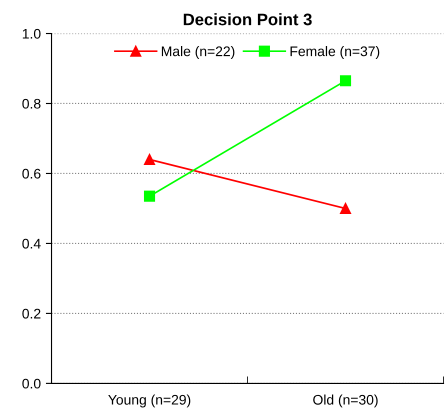 The image size is (448, 419). Describe the element at coordinates (198, 52) in the screenshot. I see `legend-label: Male (n=22)` at that location.